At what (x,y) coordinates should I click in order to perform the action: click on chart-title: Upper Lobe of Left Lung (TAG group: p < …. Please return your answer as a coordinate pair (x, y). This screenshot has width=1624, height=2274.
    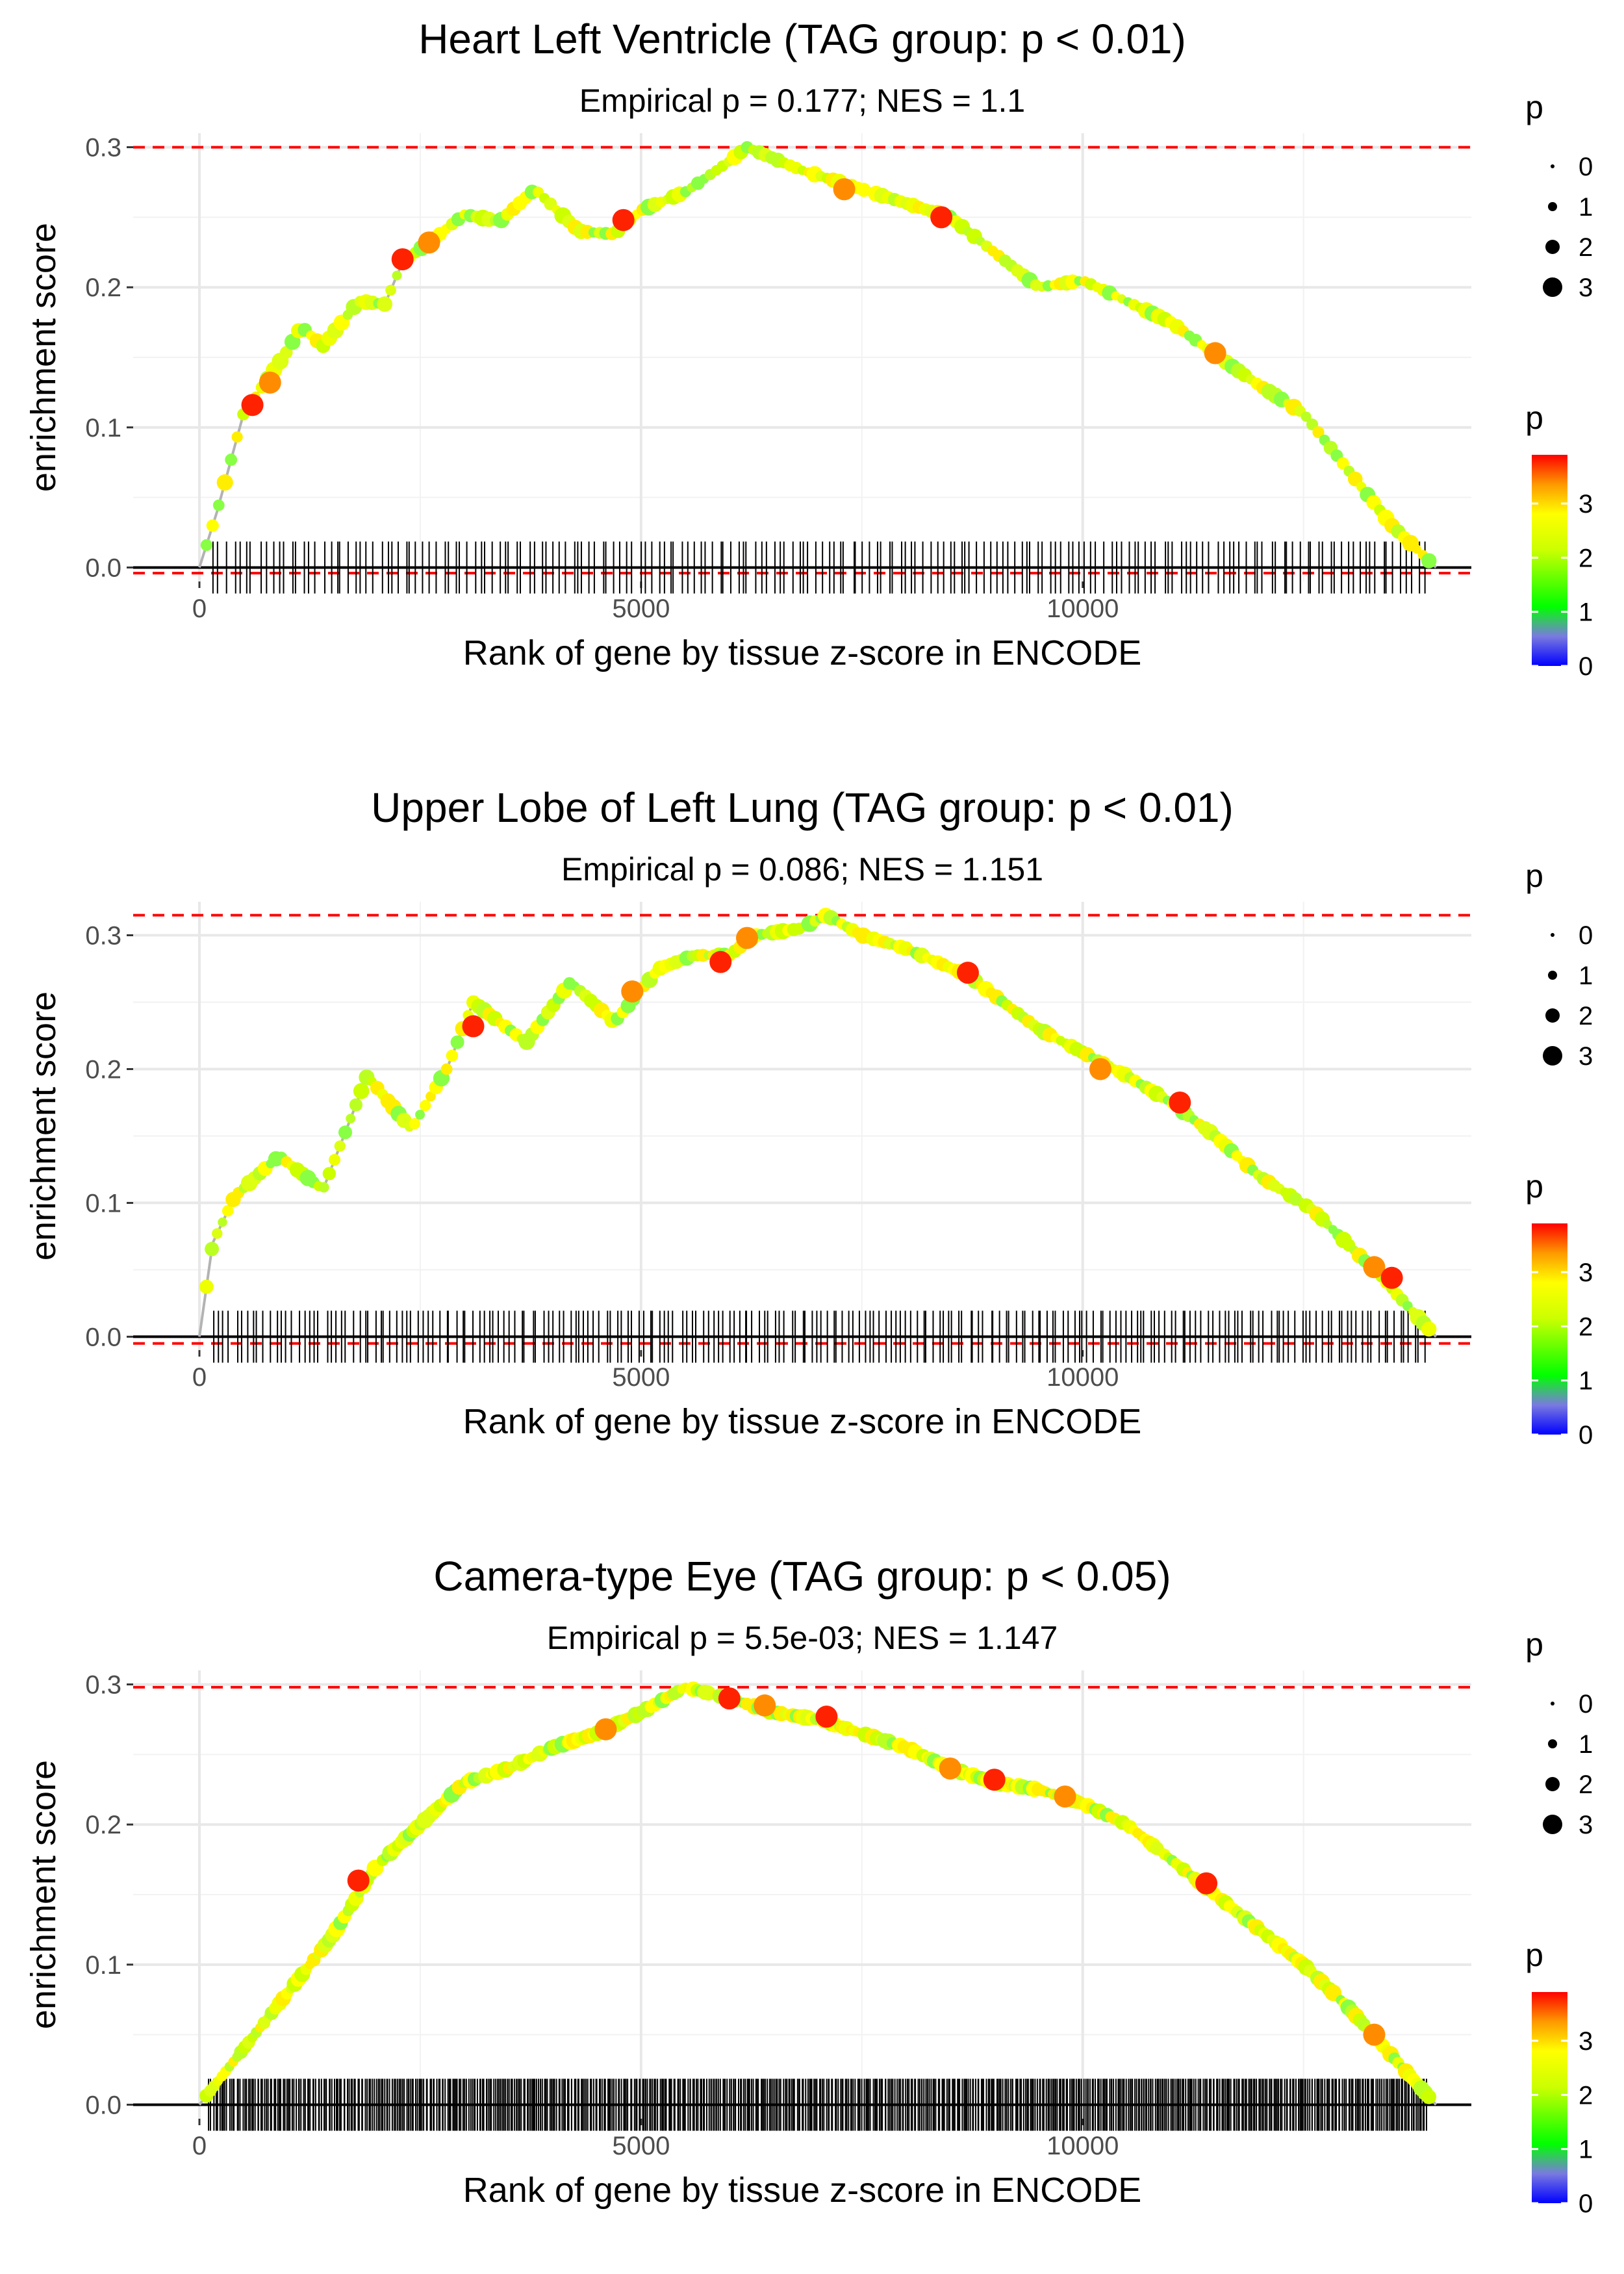
    Looking at the image, I should click on (802, 807).